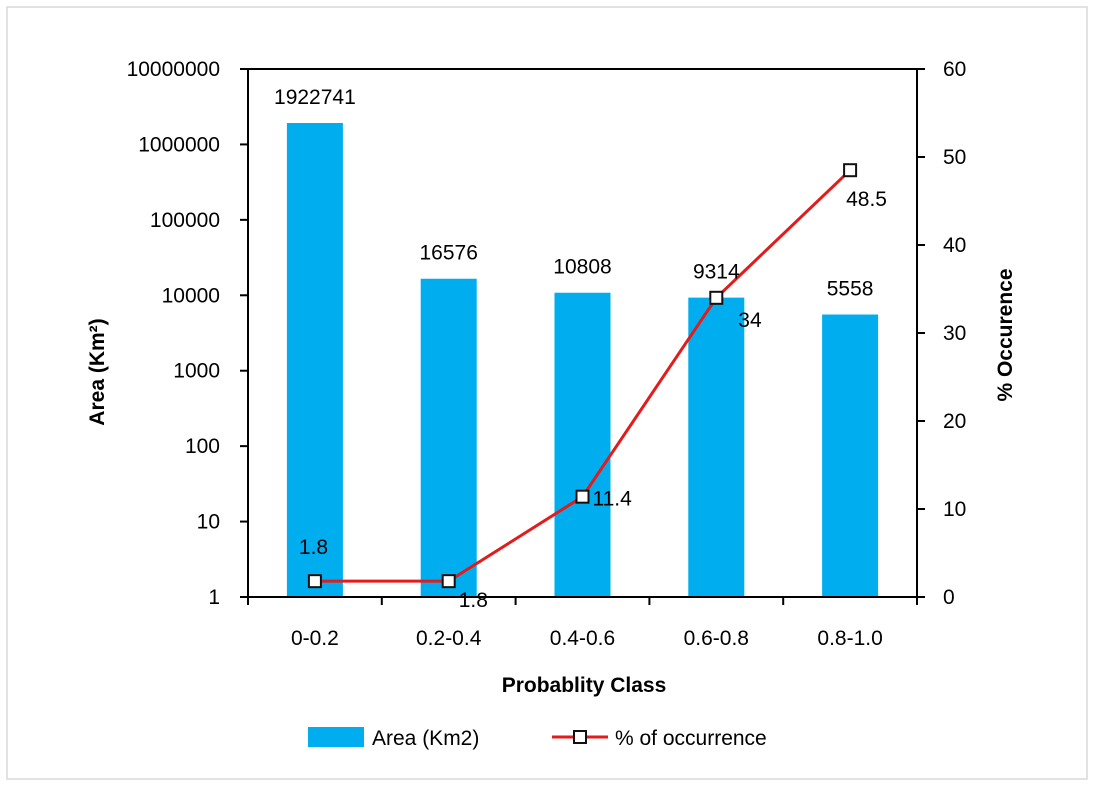  I want to click on y-axis-title: Area (Km²), so click(97, 371).